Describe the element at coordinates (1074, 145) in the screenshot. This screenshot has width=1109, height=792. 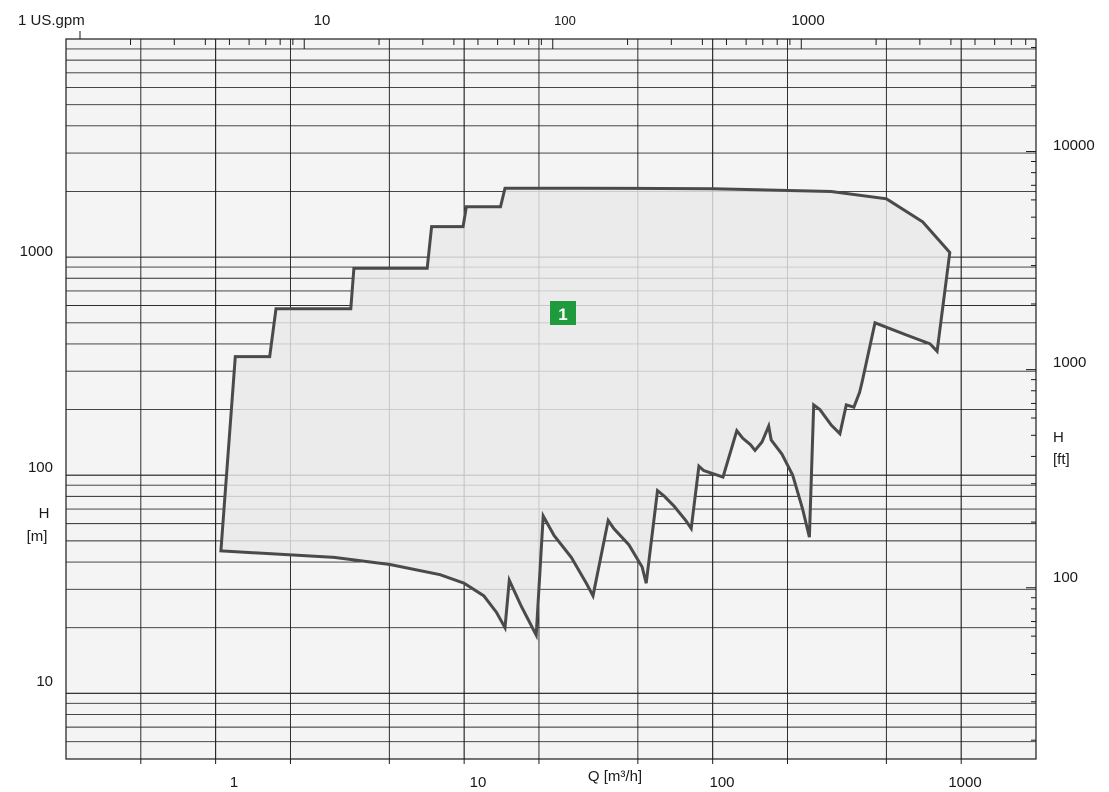
I see `right-tick-label-10000: 10000` at that location.